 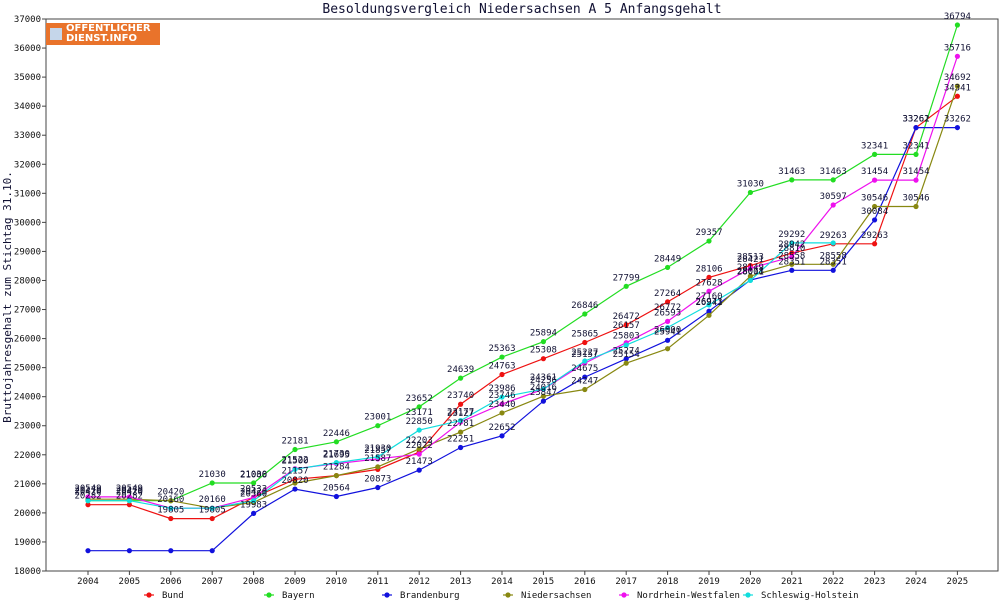 I want to click on data-label: 21157, so click(x=294, y=471).